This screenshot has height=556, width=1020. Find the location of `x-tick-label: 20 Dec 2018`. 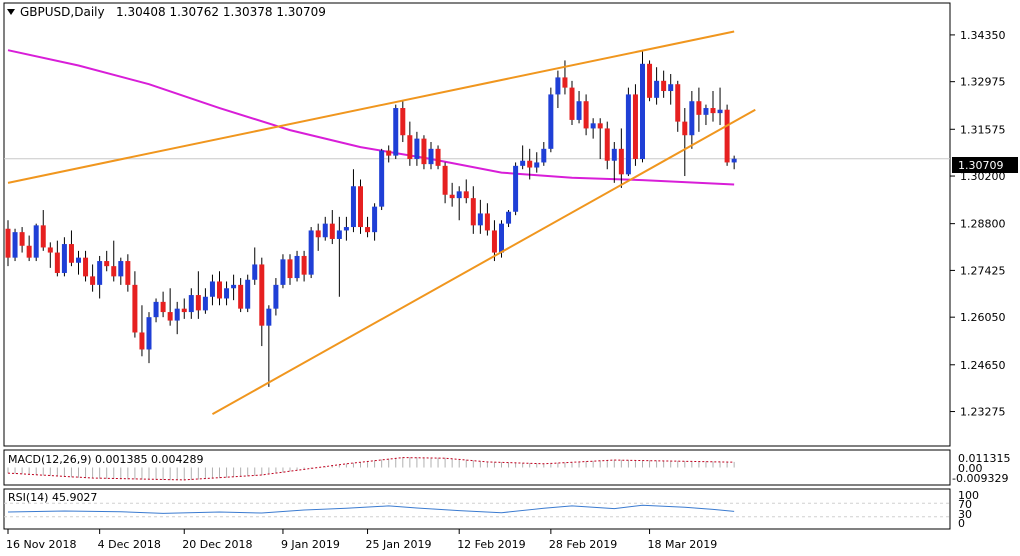

x-tick-label: 20 Dec 2018 is located at coordinates (217, 544).